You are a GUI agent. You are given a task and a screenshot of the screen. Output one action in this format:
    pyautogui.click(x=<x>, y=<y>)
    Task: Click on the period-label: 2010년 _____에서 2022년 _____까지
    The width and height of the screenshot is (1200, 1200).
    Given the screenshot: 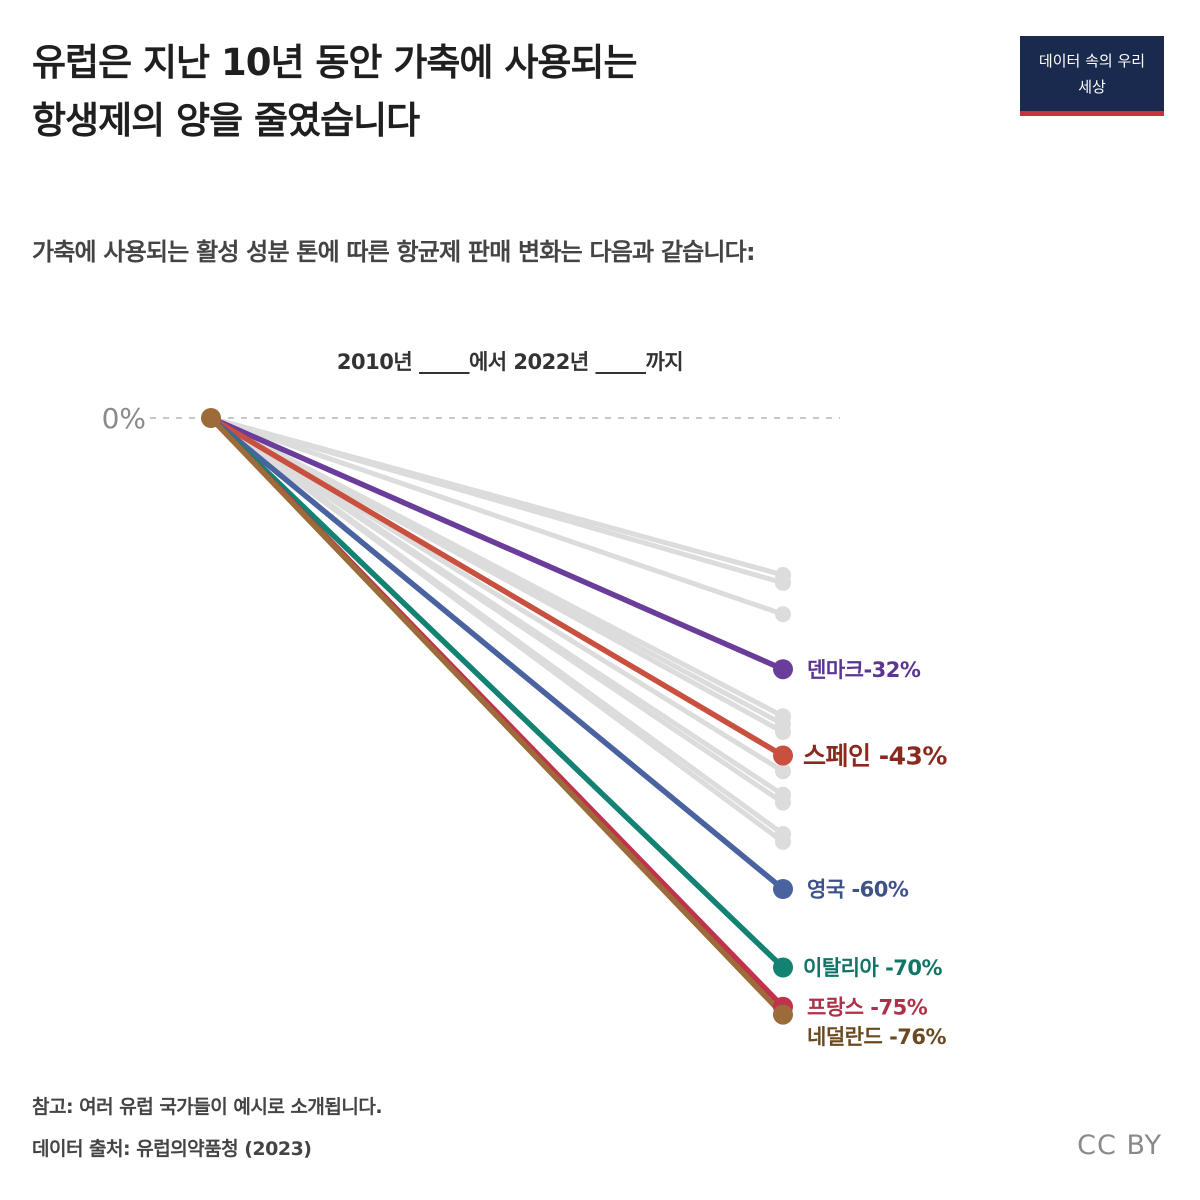 What is the action you would take?
    pyautogui.click(x=510, y=362)
    